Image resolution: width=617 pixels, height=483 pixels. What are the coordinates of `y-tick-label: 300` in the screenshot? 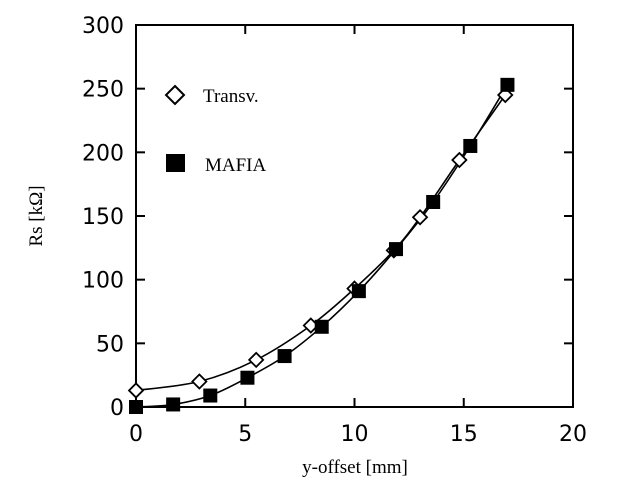 It's located at (103, 26).